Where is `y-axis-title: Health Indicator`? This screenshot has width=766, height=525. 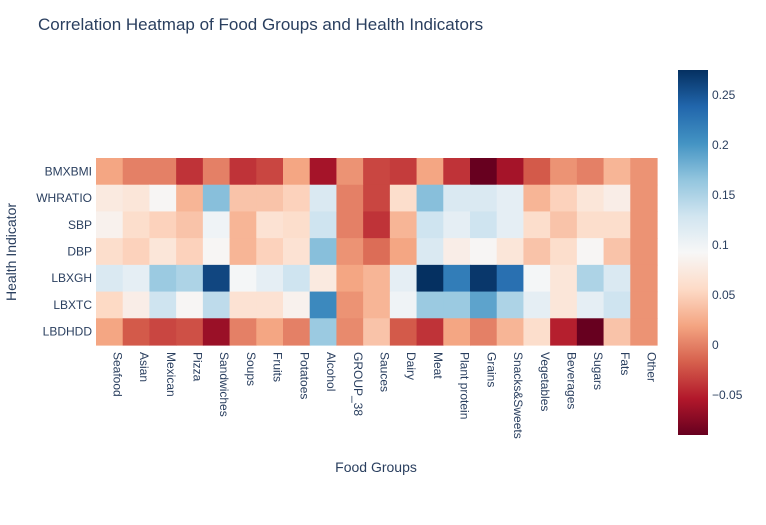
y-axis-title: Health Indicator is located at coordinates (11, 252).